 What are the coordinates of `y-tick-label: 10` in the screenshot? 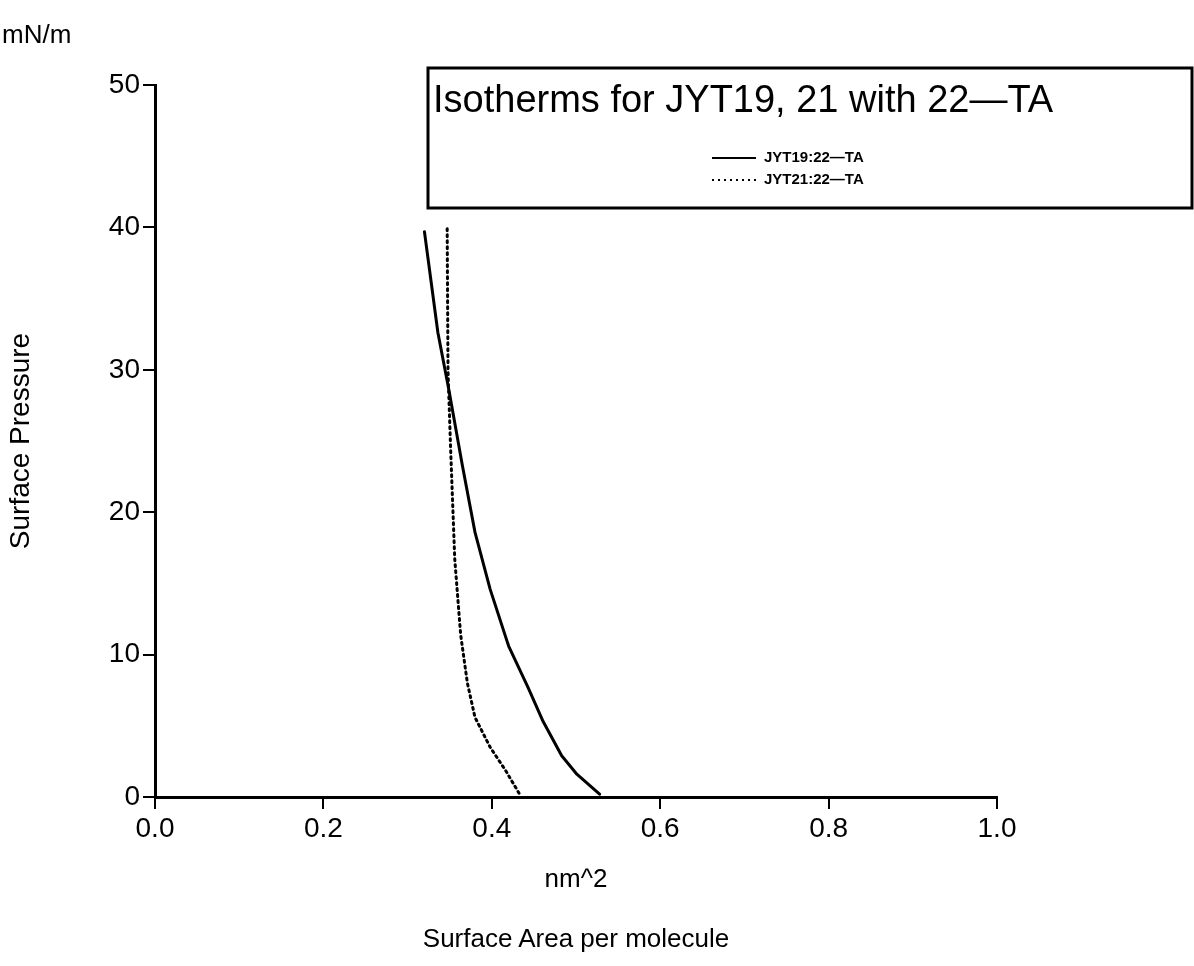 It's located at (124, 653).